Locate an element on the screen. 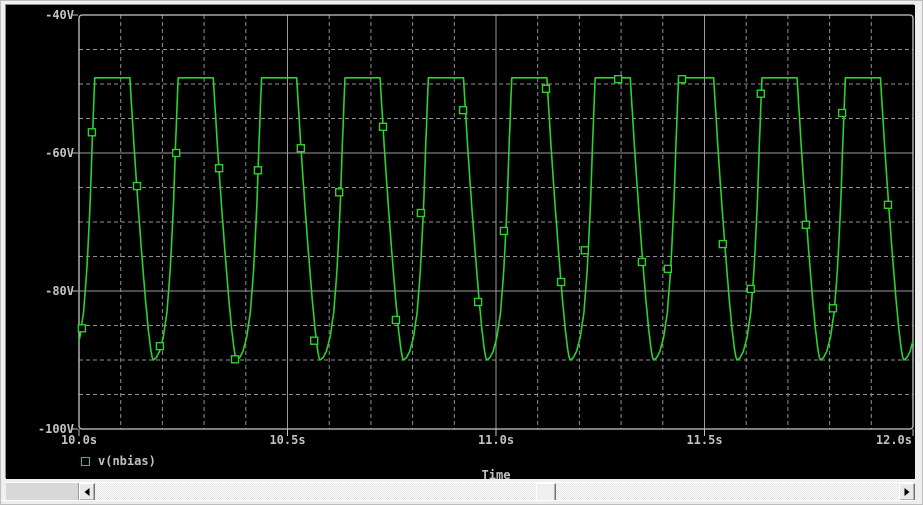  scroll-right-button is located at coordinates (907, 492).